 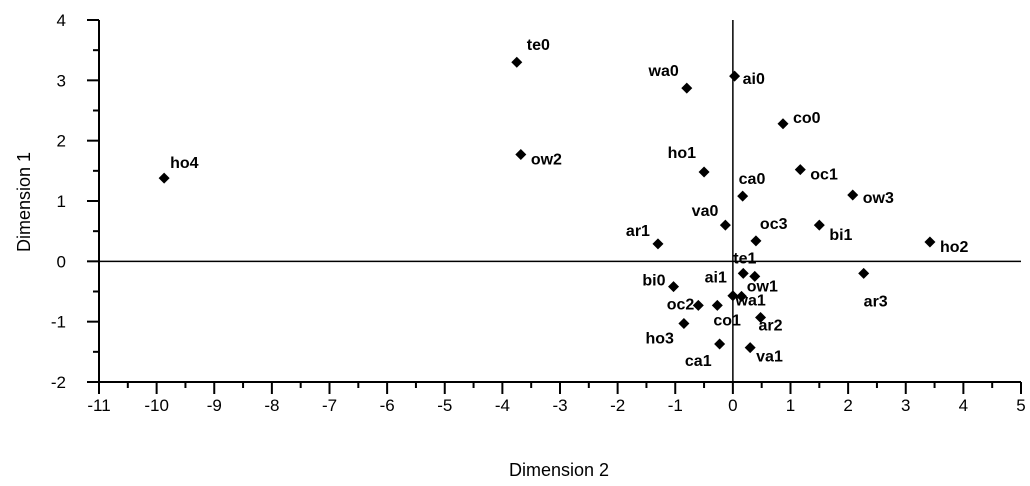 I want to click on data-point-ho2, so click(x=930, y=242).